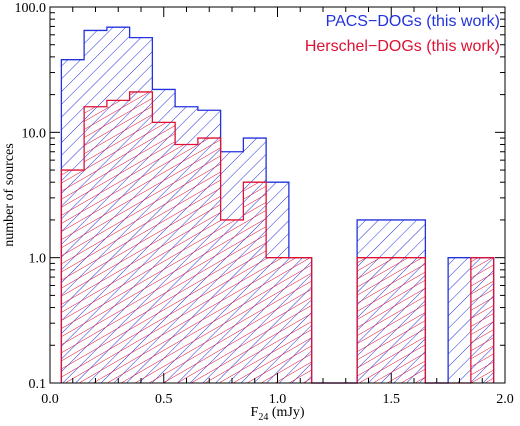  I want to click on y-tick-label-2: 10.0, so click(34, 133).